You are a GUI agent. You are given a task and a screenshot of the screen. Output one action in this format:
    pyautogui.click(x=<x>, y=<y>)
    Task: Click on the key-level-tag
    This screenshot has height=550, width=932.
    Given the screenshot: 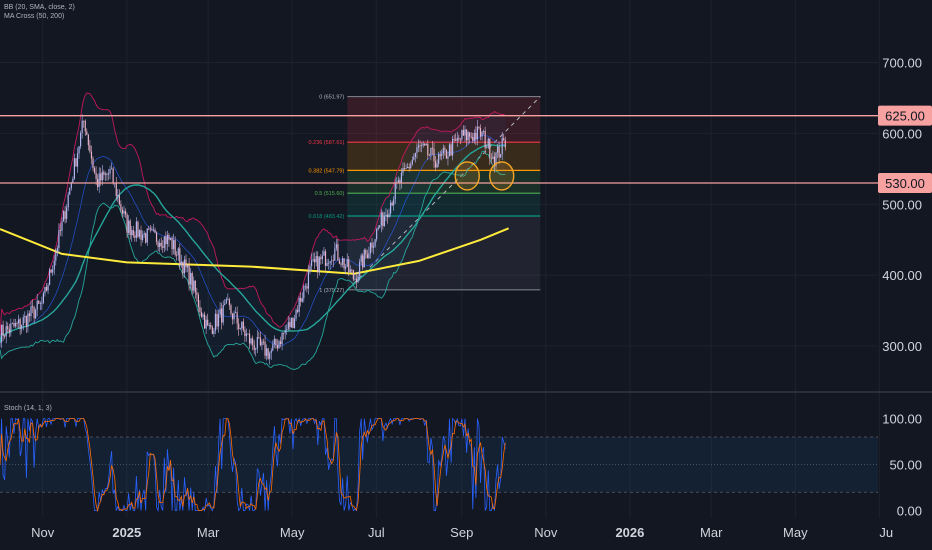 What is the action you would take?
    pyautogui.click(x=905, y=115)
    